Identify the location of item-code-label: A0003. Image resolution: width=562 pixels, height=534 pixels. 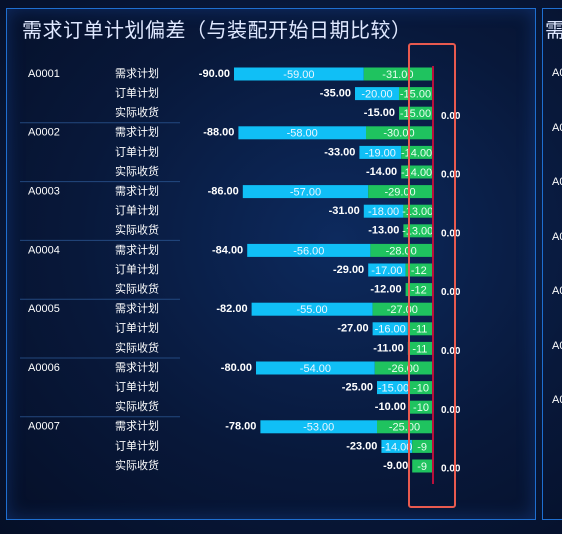
(44, 192).